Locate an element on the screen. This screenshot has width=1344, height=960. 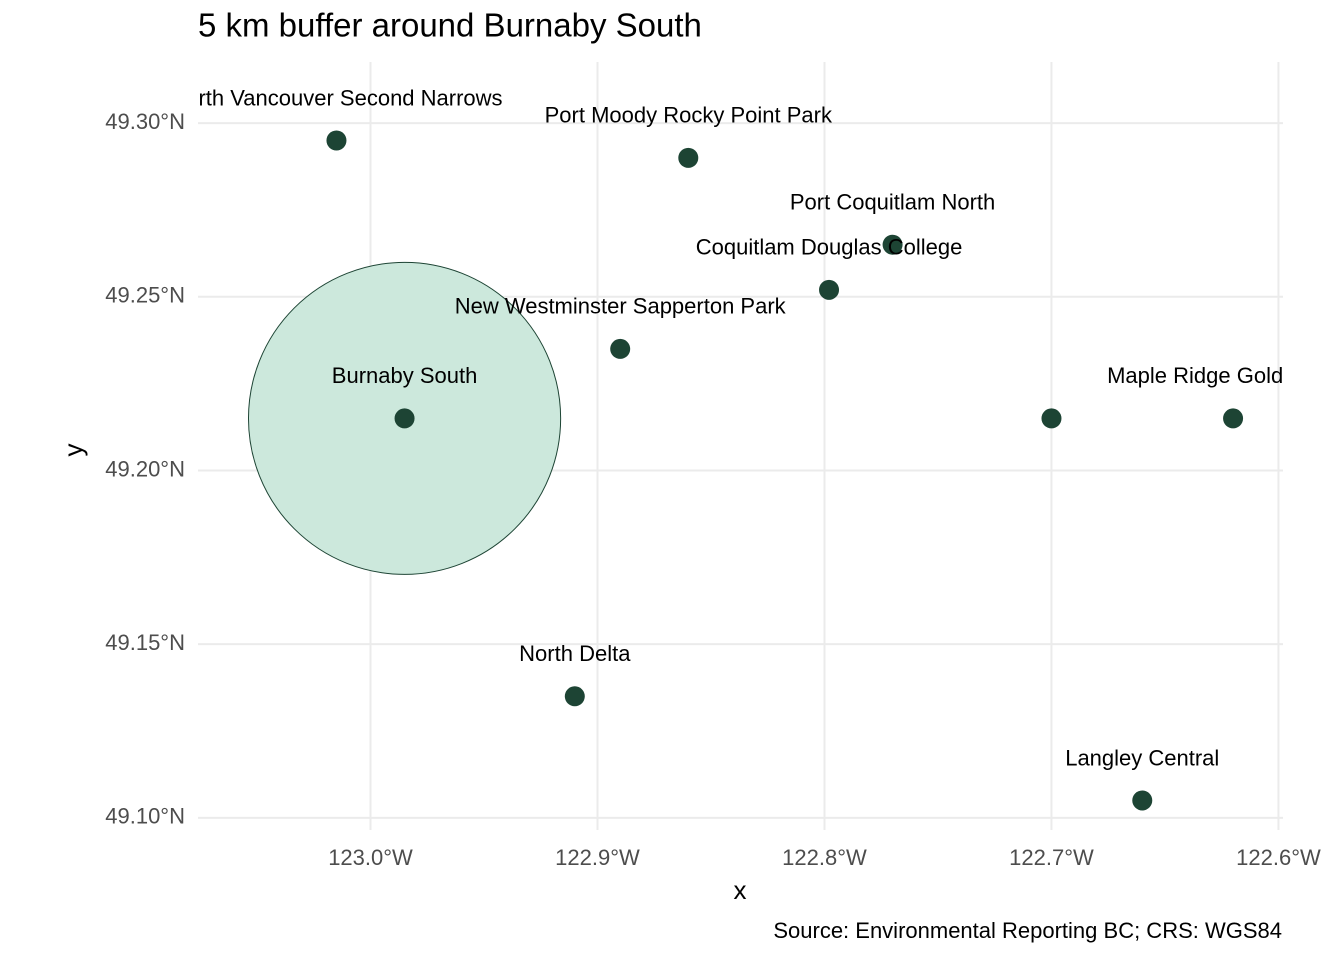
y-axis-label: y is located at coordinates (73, 450).